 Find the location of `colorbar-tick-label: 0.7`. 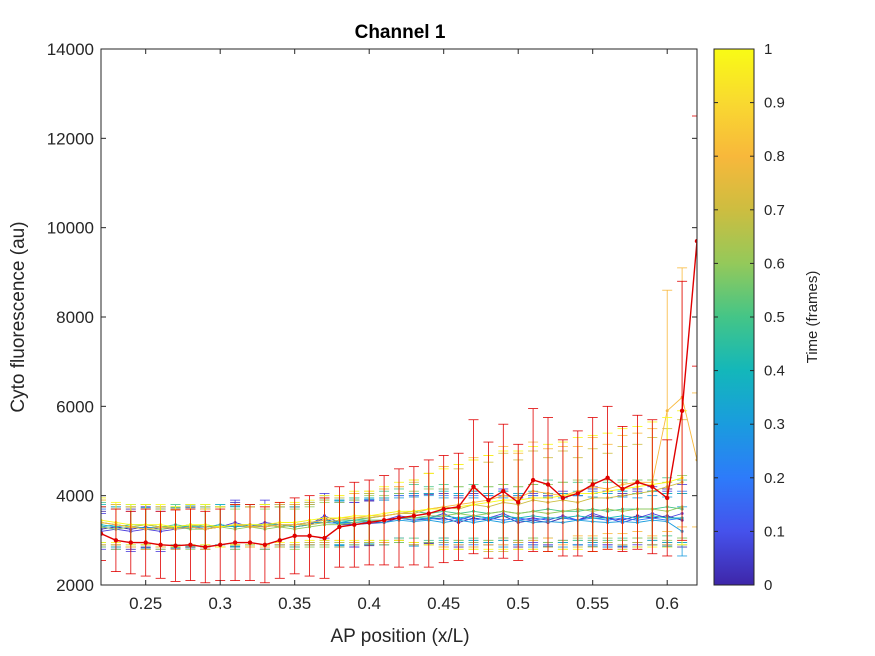

colorbar-tick-label: 0.7 is located at coordinates (774, 210).